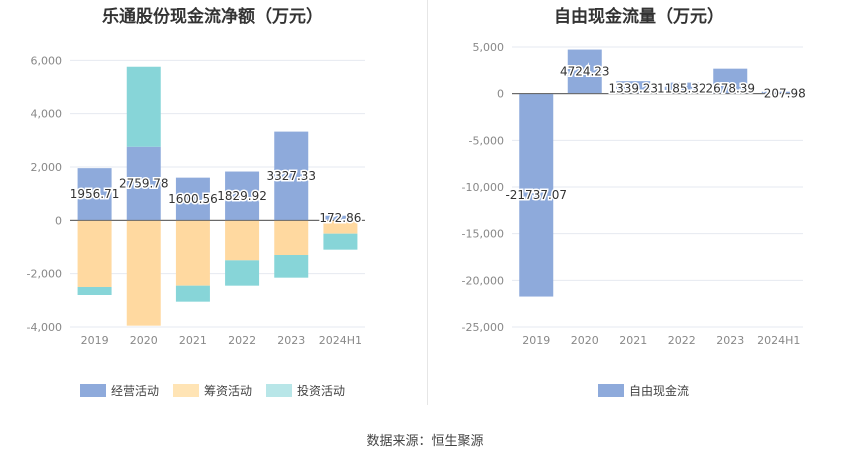 The width and height of the screenshot is (850, 459). I want to click on fcf-data-label: 1339.23, so click(633, 89).